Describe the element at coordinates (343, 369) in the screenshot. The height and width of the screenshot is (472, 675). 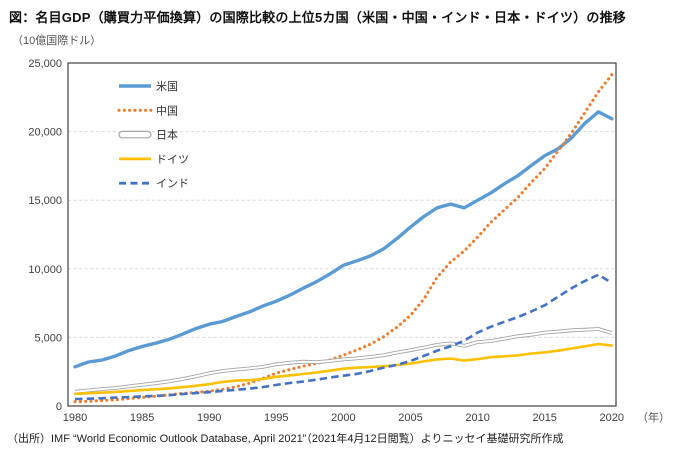
I see `series-line-germany` at that location.